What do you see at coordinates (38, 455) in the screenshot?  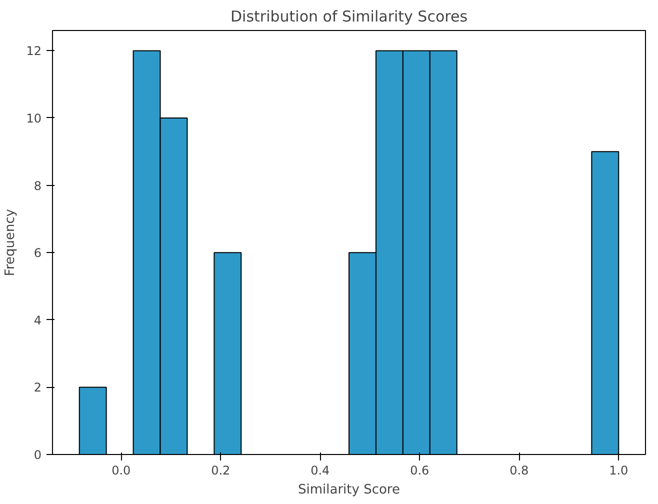 I see `y-tick-label: 0` at bounding box center [38, 455].